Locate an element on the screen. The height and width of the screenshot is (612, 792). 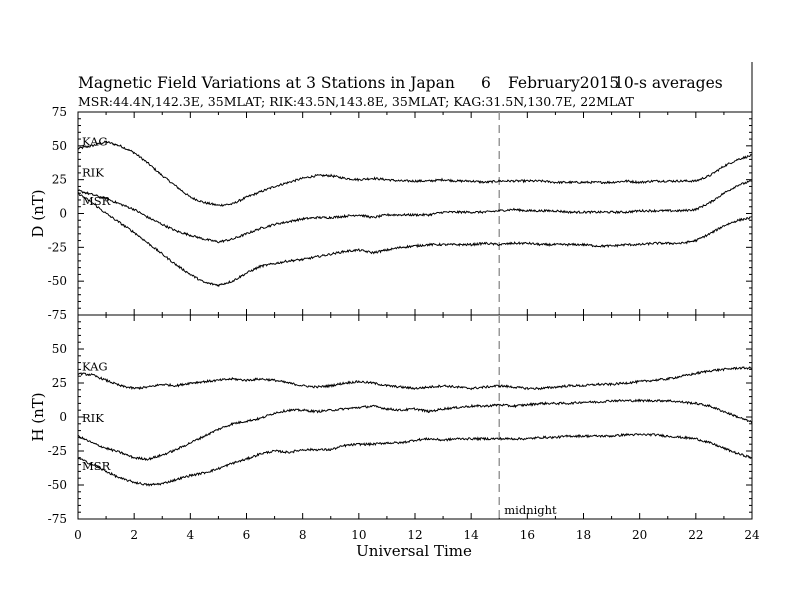
x-tick-label: 22 is located at coordinates (695, 535).